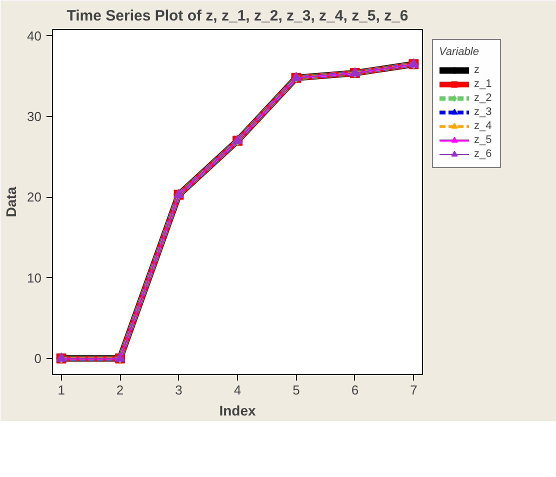  I want to click on legend-label: z_6, so click(483, 154).